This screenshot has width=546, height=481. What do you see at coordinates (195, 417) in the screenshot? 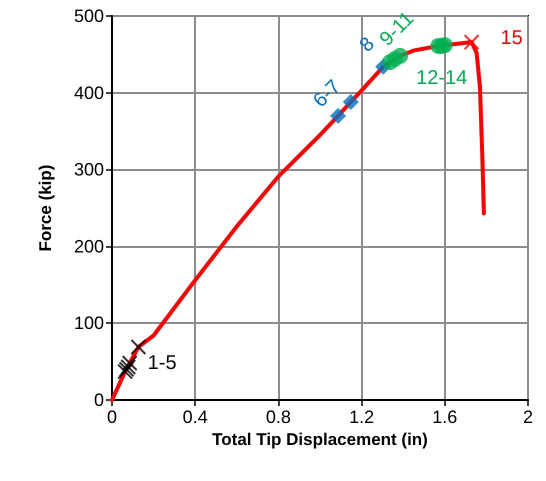
I see `x-tick-label: 0.4` at bounding box center [195, 417].